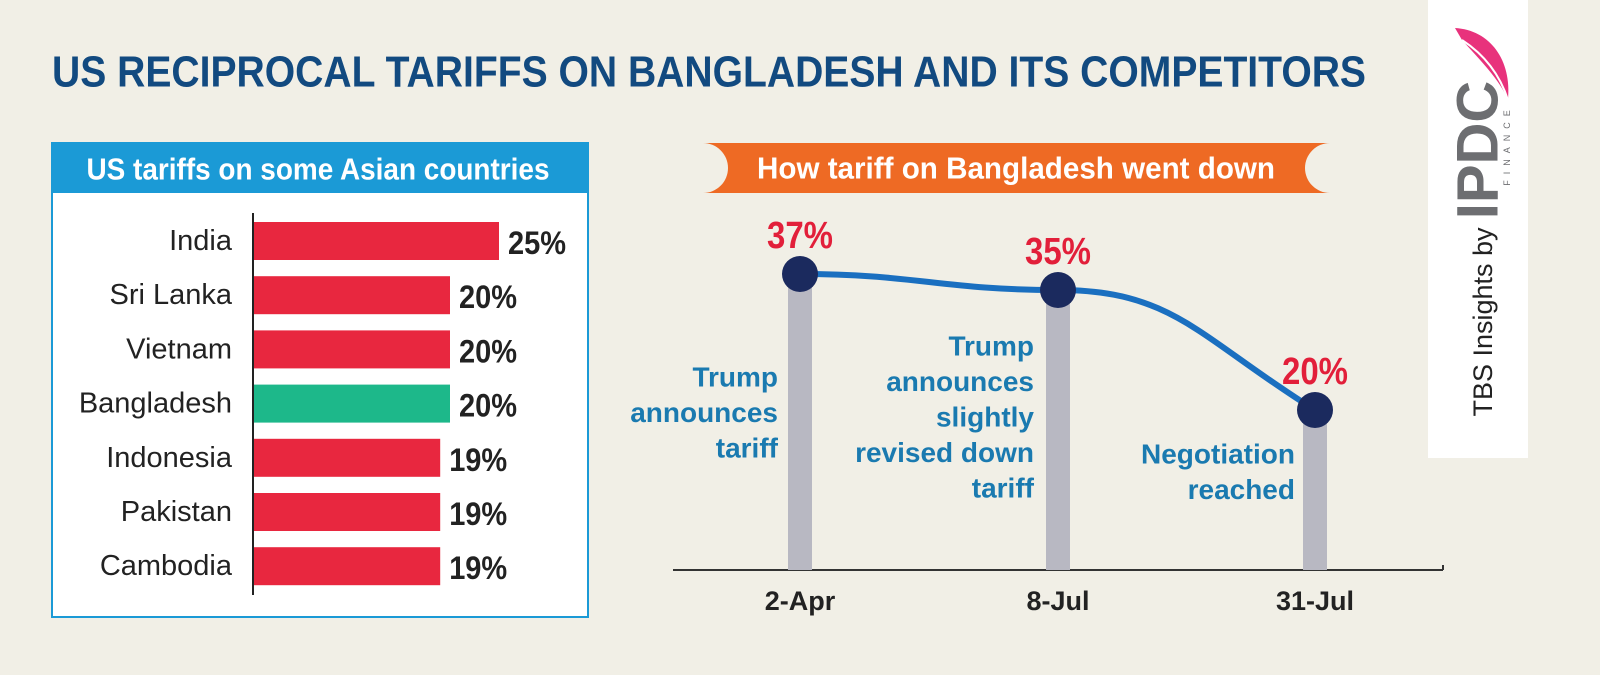  What do you see at coordinates (1315, 601) in the screenshot?
I see `x-tick-label: 31-Jul` at bounding box center [1315, 601].